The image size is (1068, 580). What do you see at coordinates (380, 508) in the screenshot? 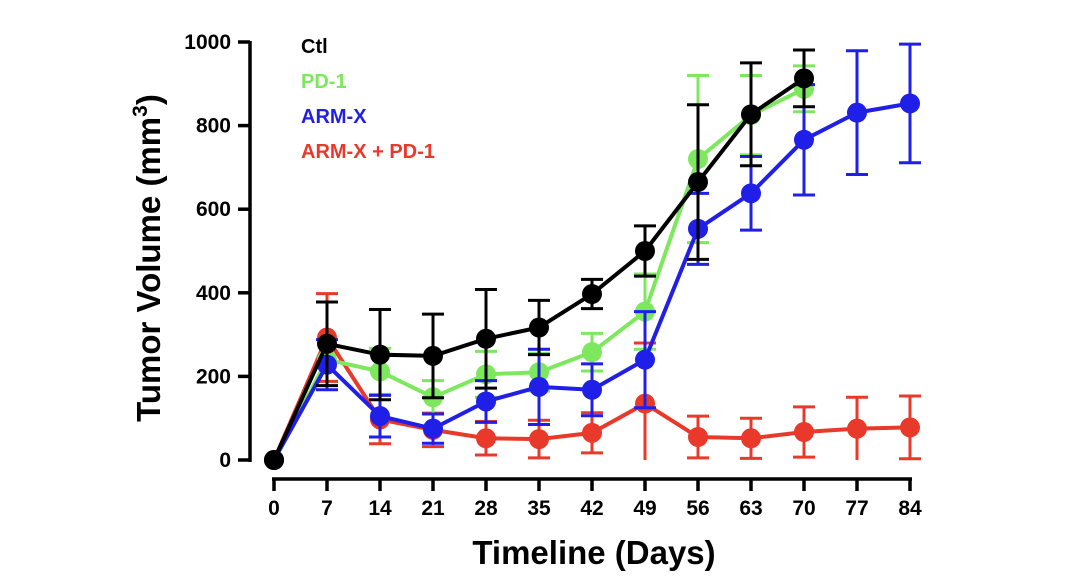
I see `x-tick-label: 14` at bounding box center [380, 508].